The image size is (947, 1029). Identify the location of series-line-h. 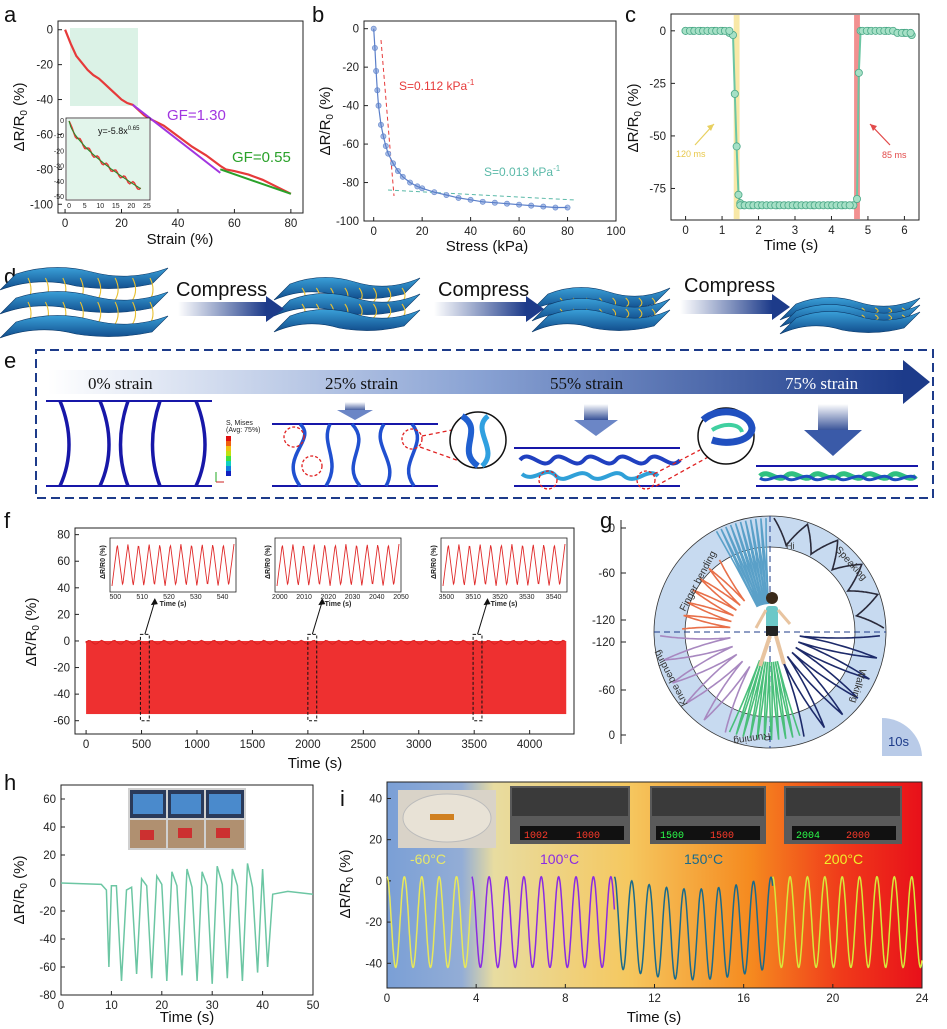
(187, 923).